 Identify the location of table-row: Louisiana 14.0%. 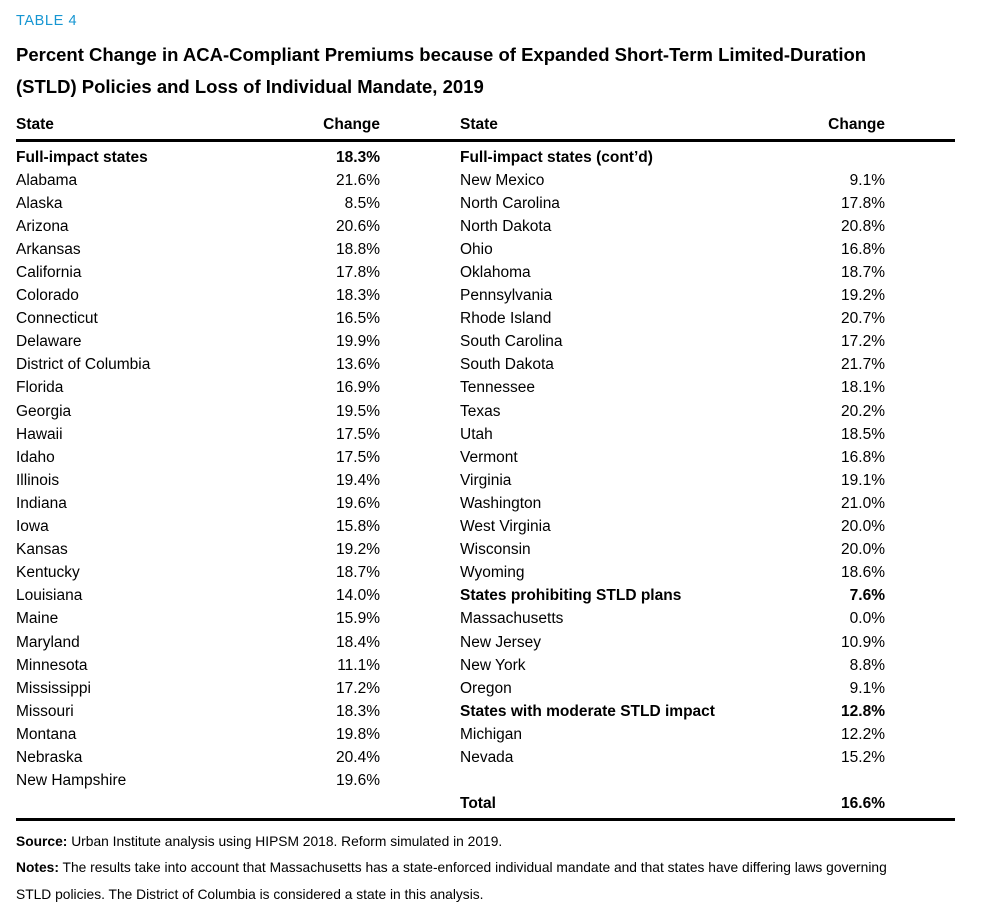
(198, 596).